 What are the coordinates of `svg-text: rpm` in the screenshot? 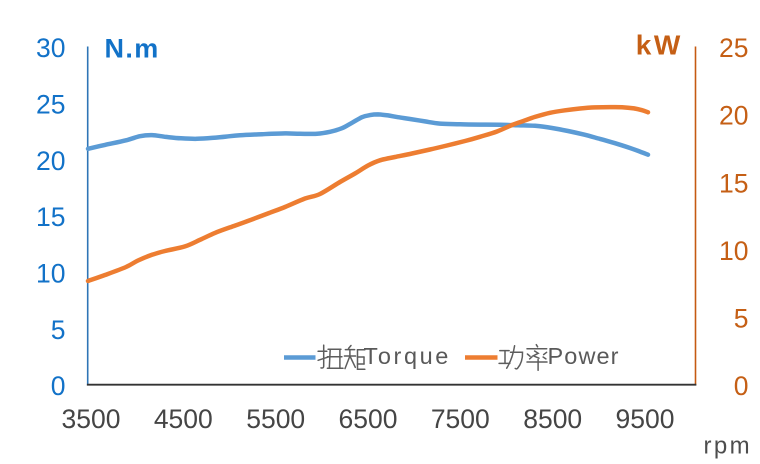 It's located at (728, 446).